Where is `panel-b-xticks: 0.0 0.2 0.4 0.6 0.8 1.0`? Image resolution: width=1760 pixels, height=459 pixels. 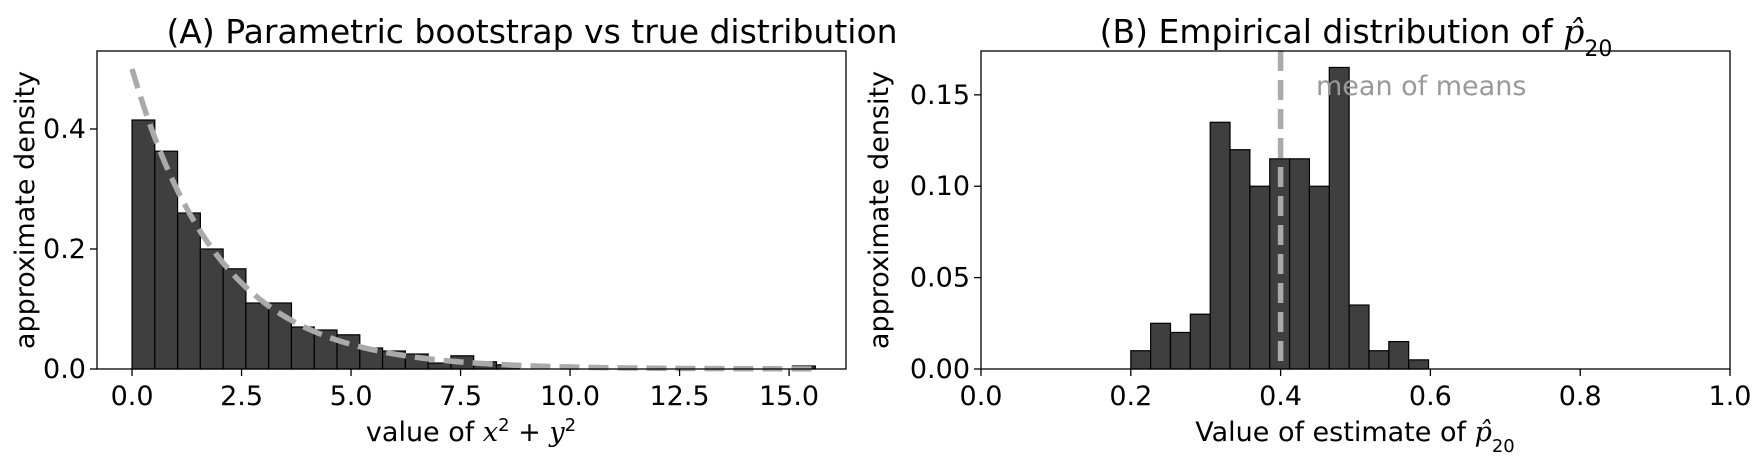
panel-b-xticks: 0.0 0.2 0.4 0.6 0.8 1.0 is located at coordinates (1356, 390).